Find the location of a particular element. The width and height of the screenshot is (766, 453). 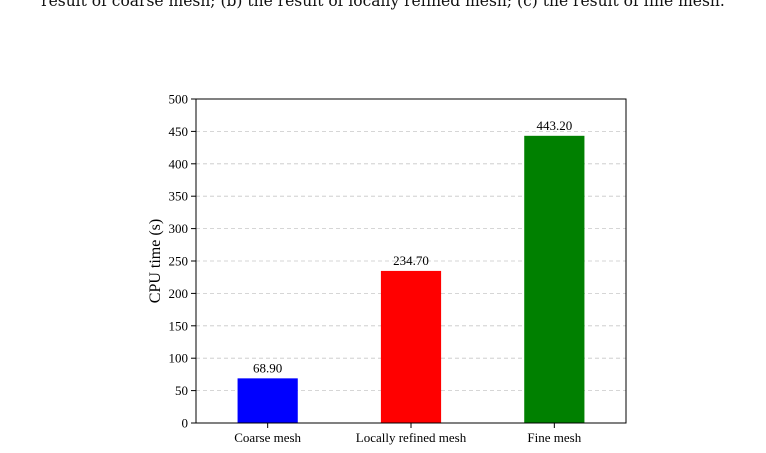

y-tick-label: 100 is located at coordinates (179, 358).